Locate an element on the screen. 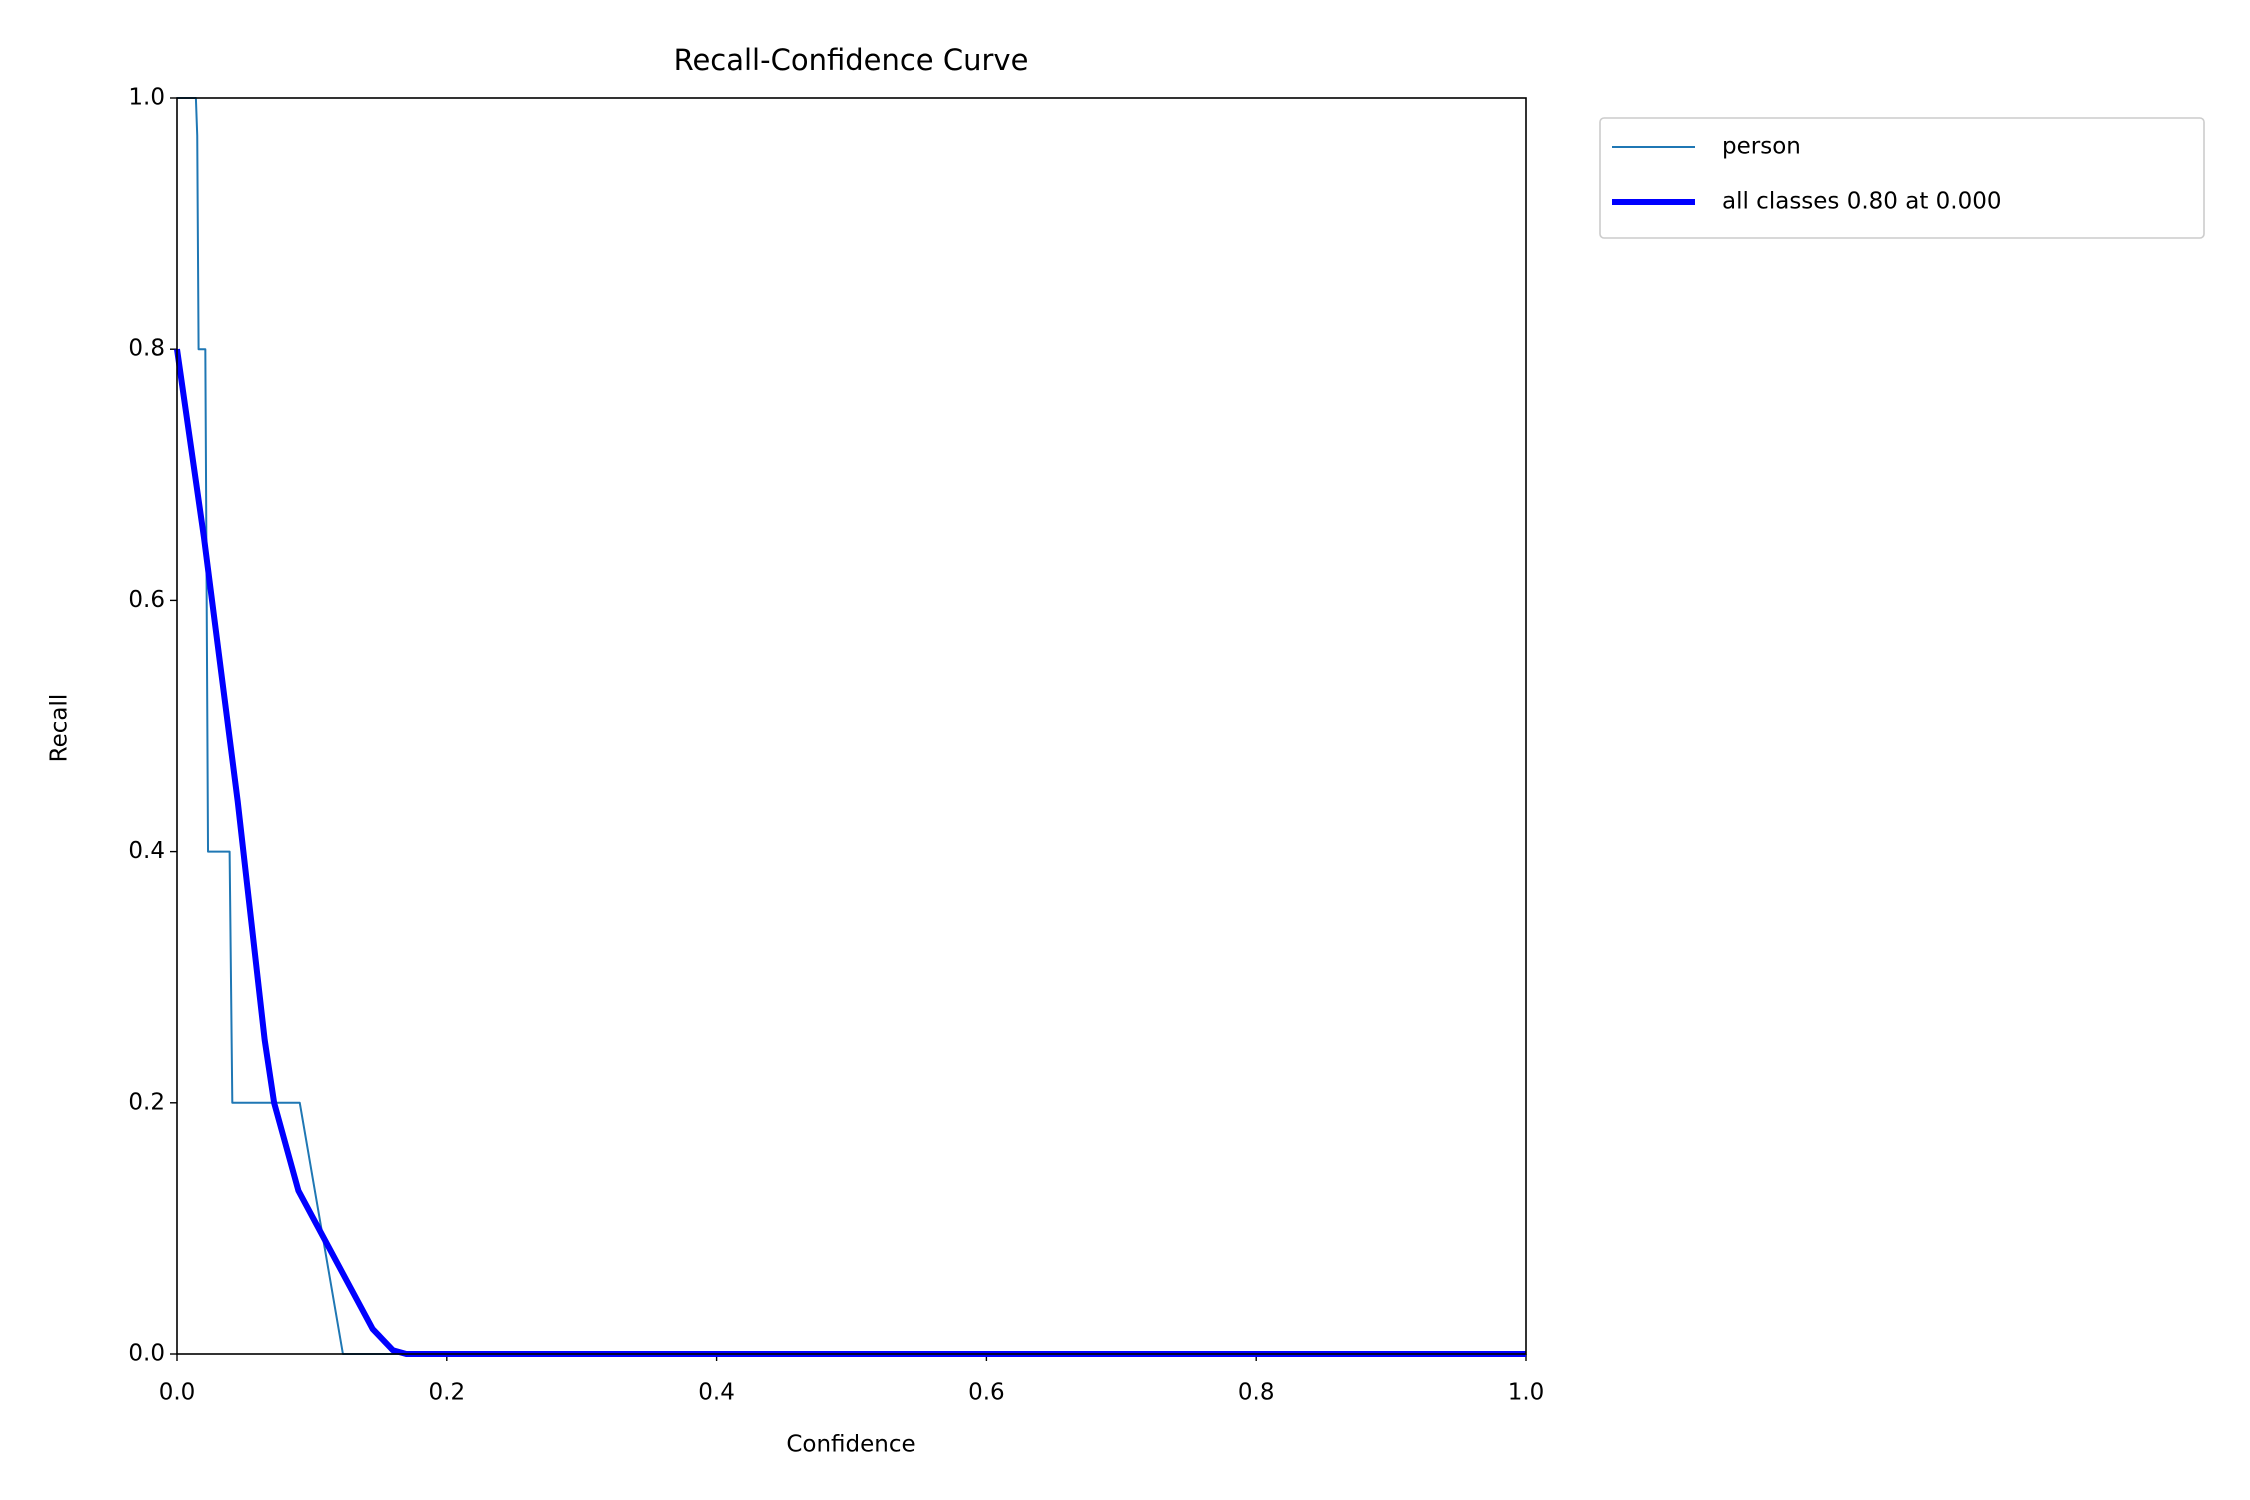 The image size is (2250, 1500). x-tick-label: 0.0 is located at coordinates (177, 1393).